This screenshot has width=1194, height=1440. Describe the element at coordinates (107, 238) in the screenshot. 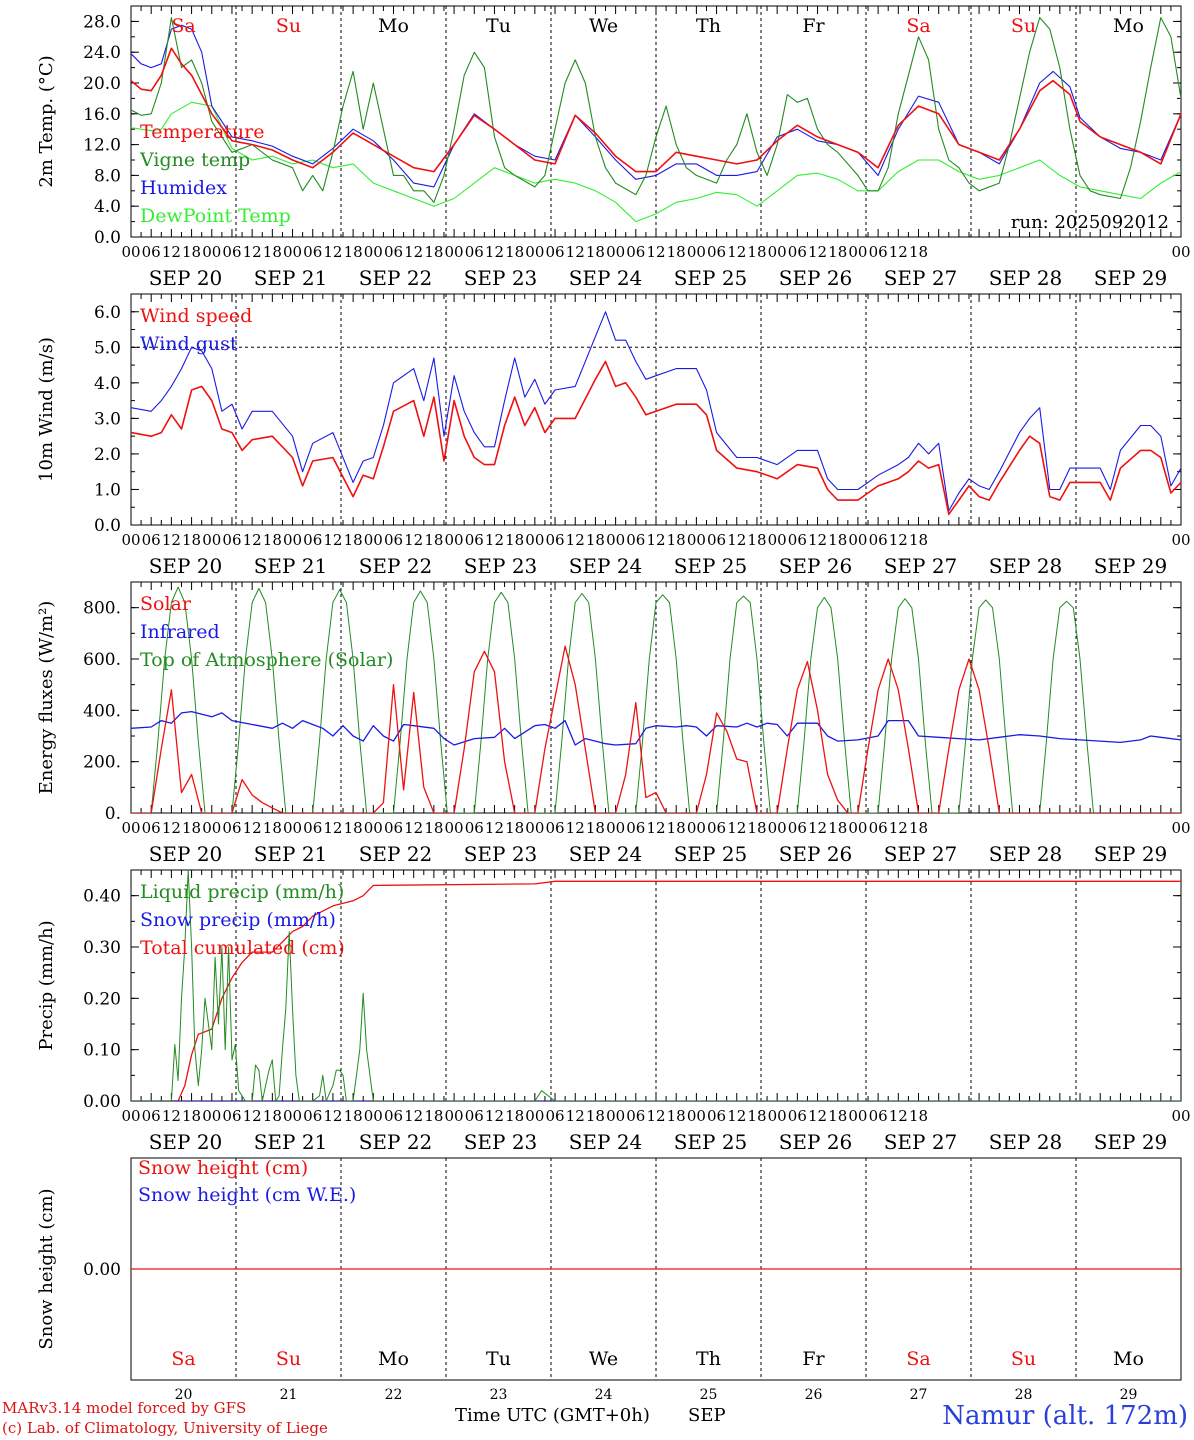

I see `y-tick-label: 0.0` at that location.